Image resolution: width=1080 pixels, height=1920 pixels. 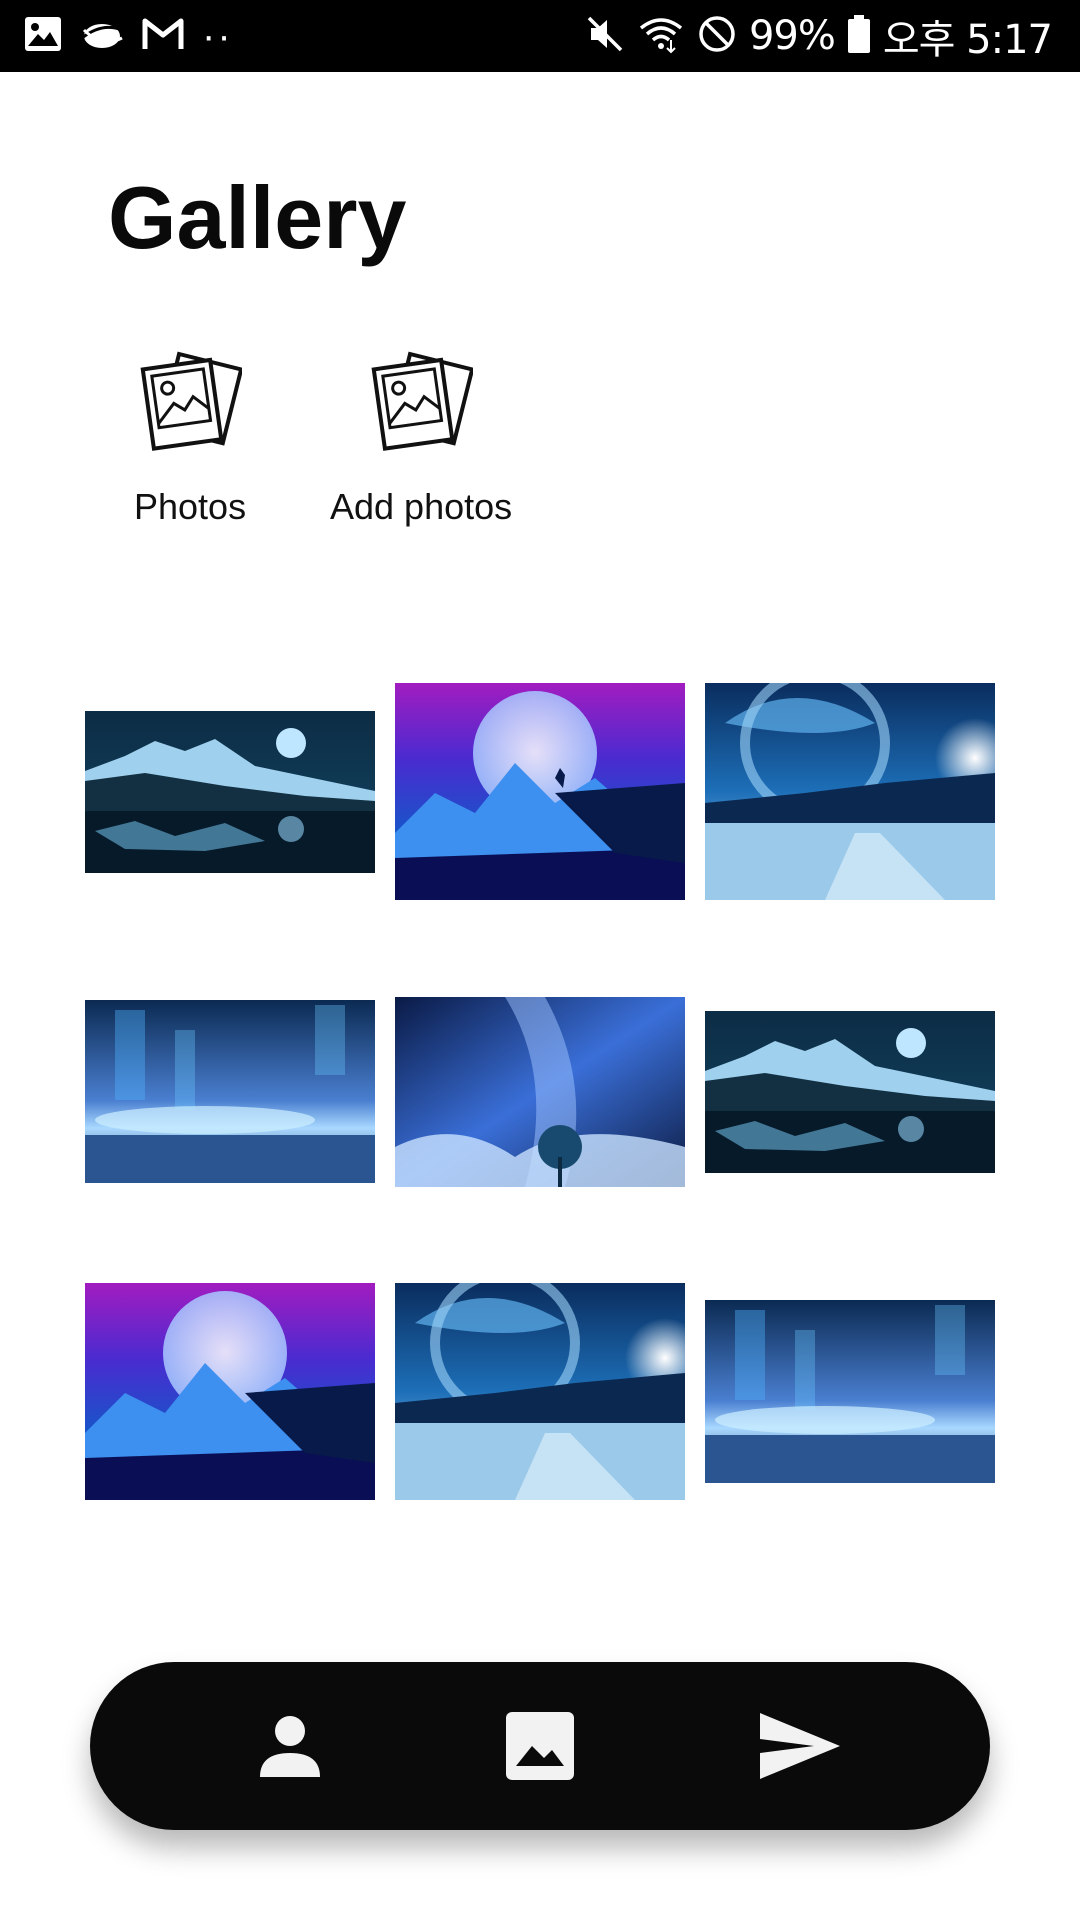 I want to click on system-icons: 99% 오후 5:17, so click(x=819, y=36).